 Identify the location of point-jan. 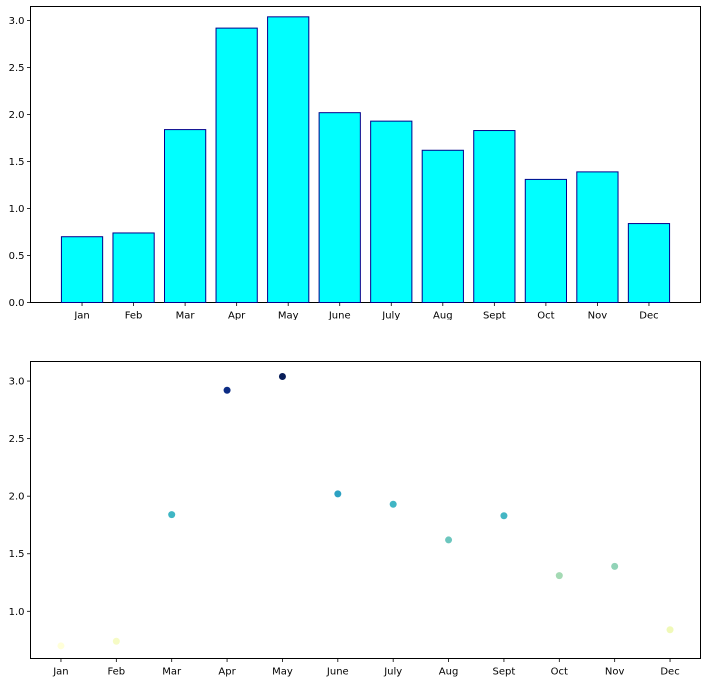
(61, 646).